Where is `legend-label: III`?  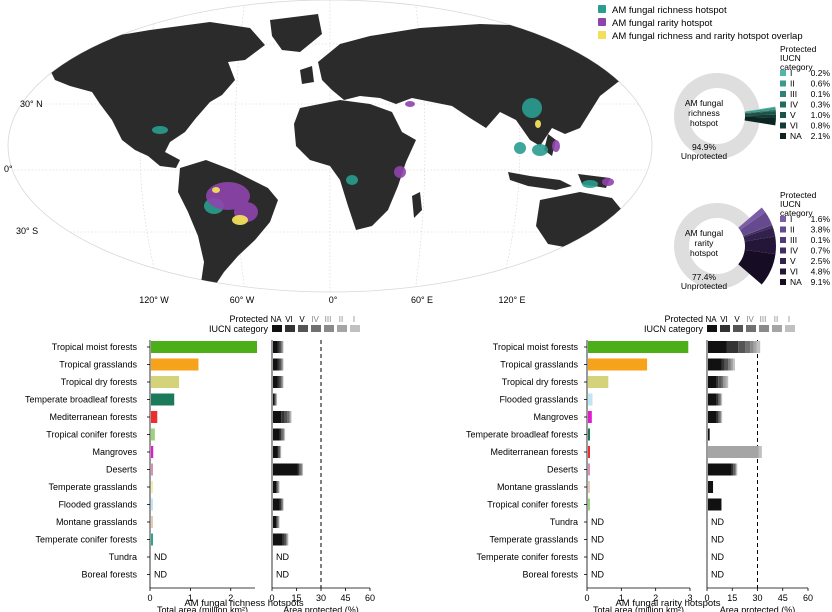 legend-label: III is located at coordinates (763, 319).